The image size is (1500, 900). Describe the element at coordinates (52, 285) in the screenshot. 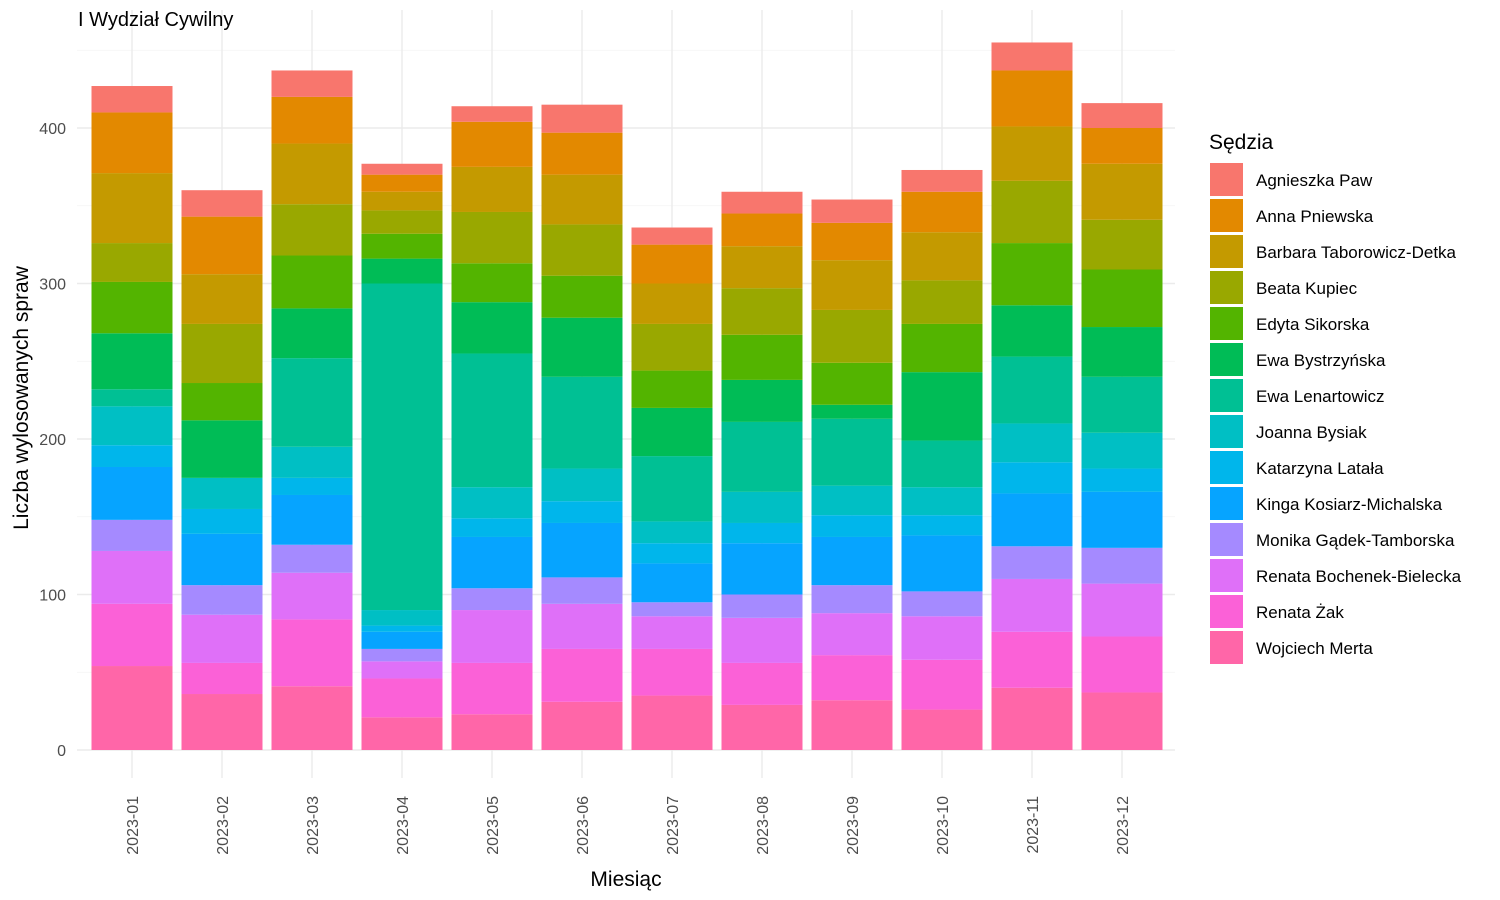

I see `y-tick-label: 300` at that location.